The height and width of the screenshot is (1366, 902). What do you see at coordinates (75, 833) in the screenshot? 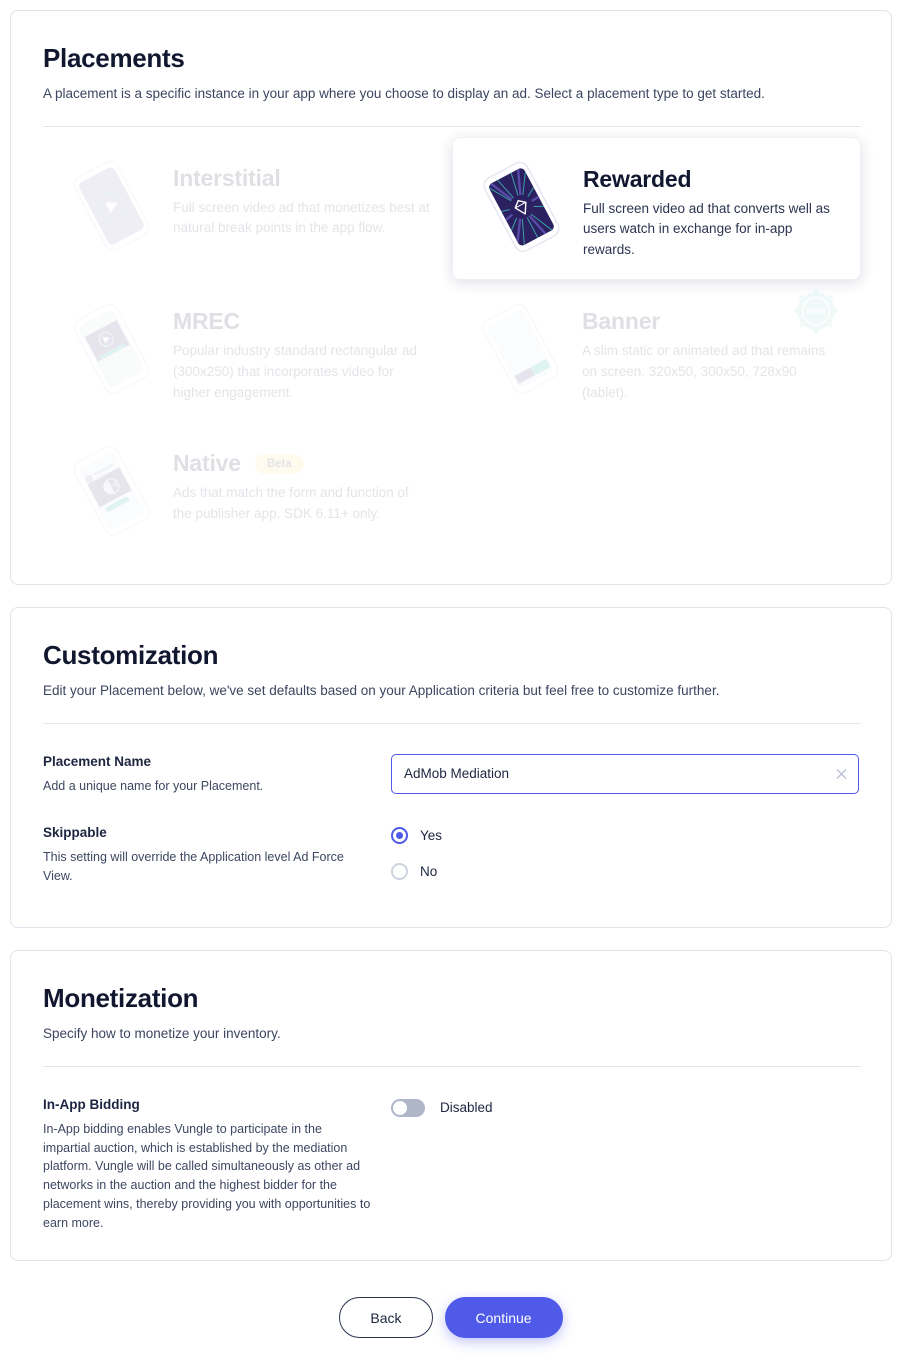
I see `skippable-label: Skippable` at bounding box center [75, 833].